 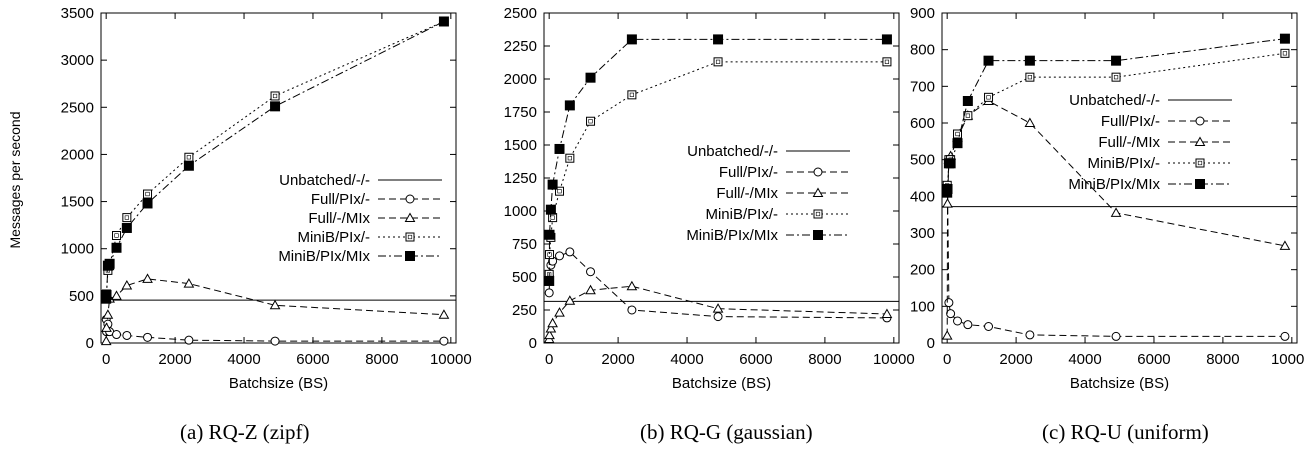 What do you see at coordinates (520, 178) in the screenshot?
I see `y-tick-label: 1250` at bounding box center [520, 178].